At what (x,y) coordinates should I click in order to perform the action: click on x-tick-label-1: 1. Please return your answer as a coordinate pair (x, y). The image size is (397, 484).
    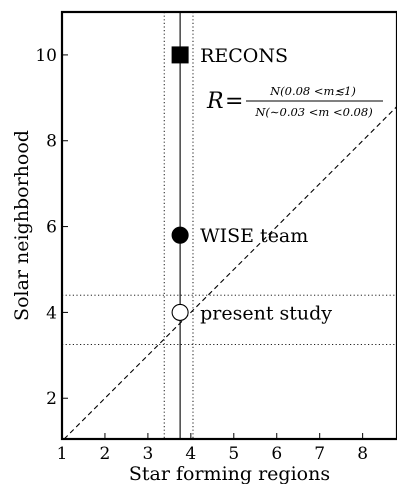
    Looking at the image, I should click on (62, 454).